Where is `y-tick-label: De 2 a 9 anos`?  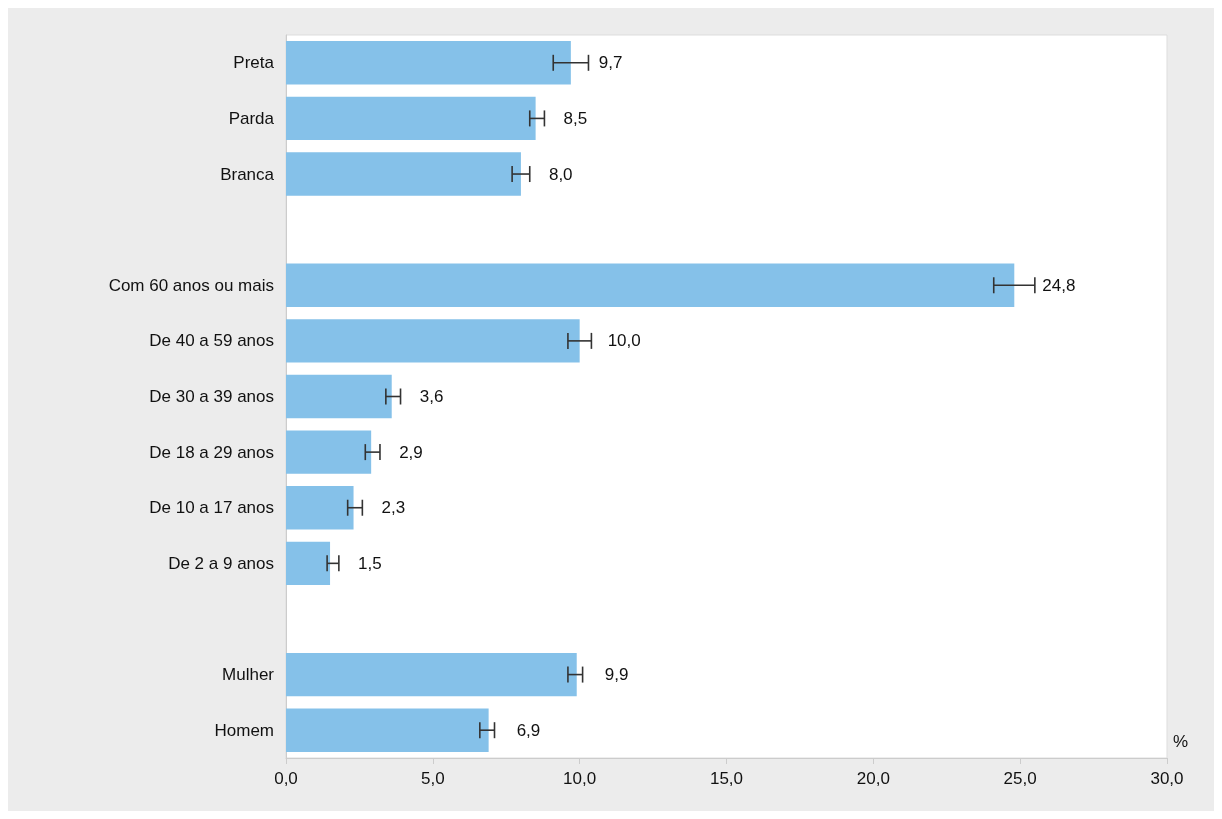
y-tick-label: De 2 a 9 anos is located at coordinates (221, 563).